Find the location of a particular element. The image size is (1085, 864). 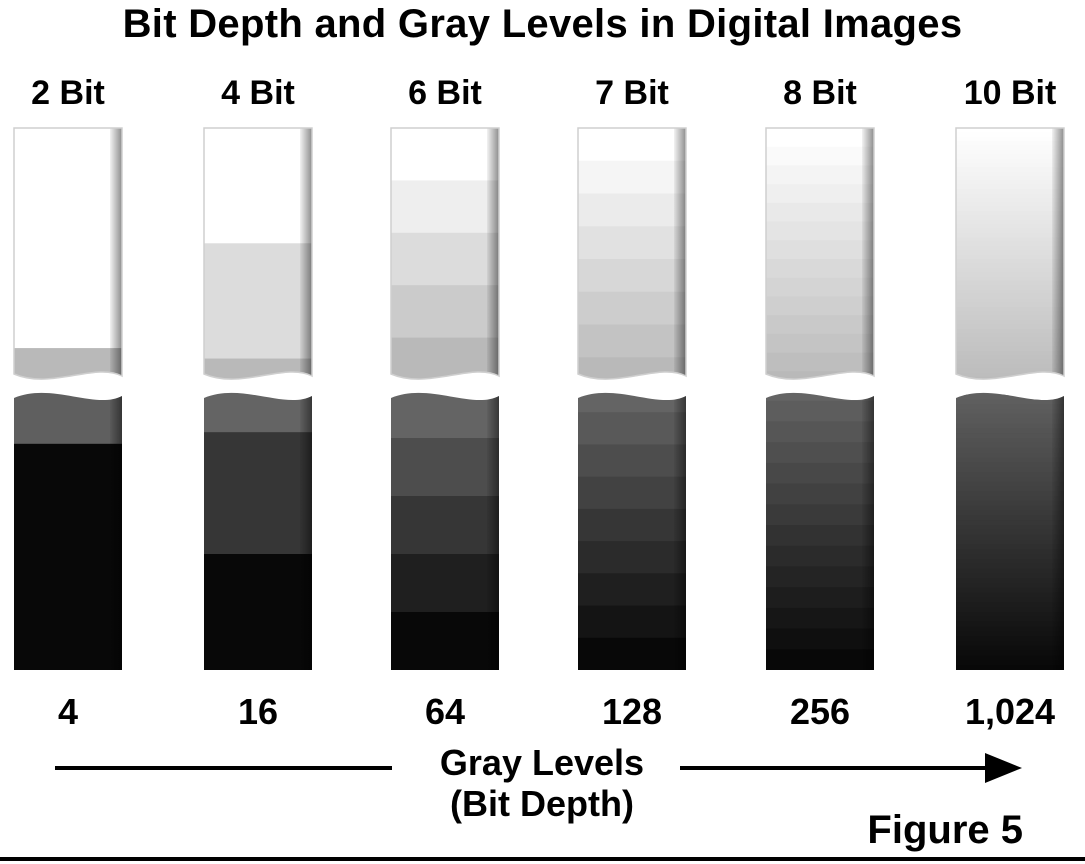

bit-column: 7 Bit 128 is located at coordinates (632, 403).